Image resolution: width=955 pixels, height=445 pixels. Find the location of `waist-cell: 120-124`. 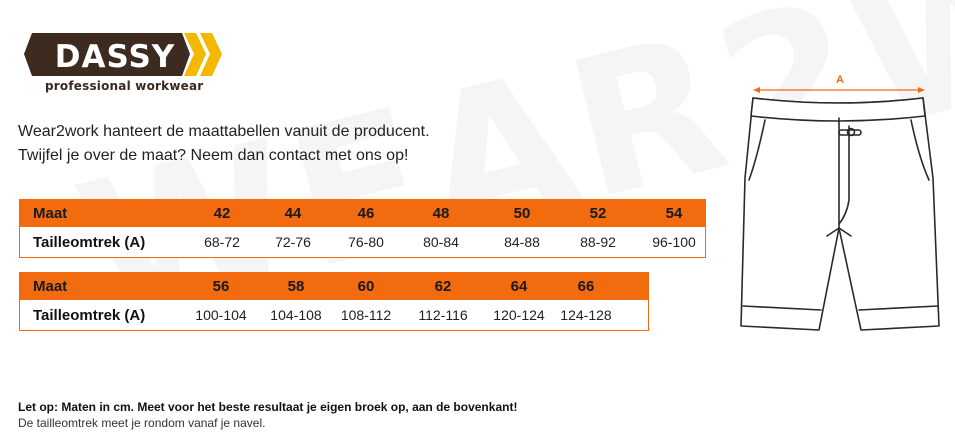

waist-cell: 120-124 is located at coordinates (519, 315).